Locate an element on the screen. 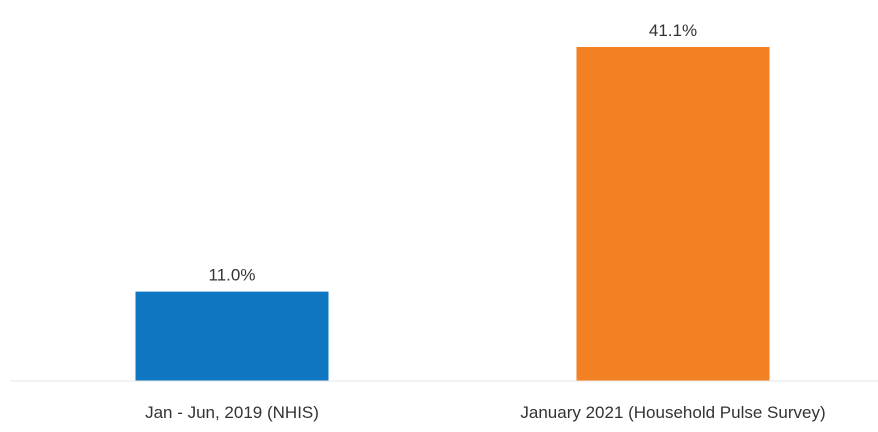  category-label-2: January 2021 (Household Pulse Survey) is located at coordinates (672, 412).